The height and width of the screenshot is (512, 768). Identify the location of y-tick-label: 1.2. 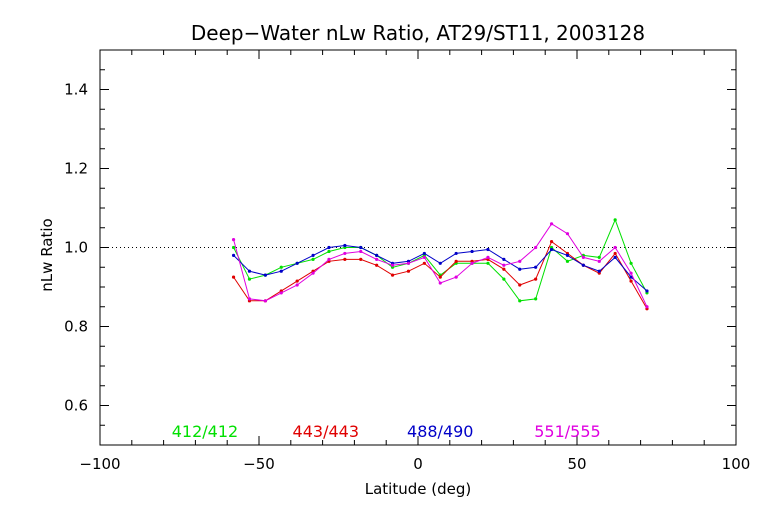
(76, 169).